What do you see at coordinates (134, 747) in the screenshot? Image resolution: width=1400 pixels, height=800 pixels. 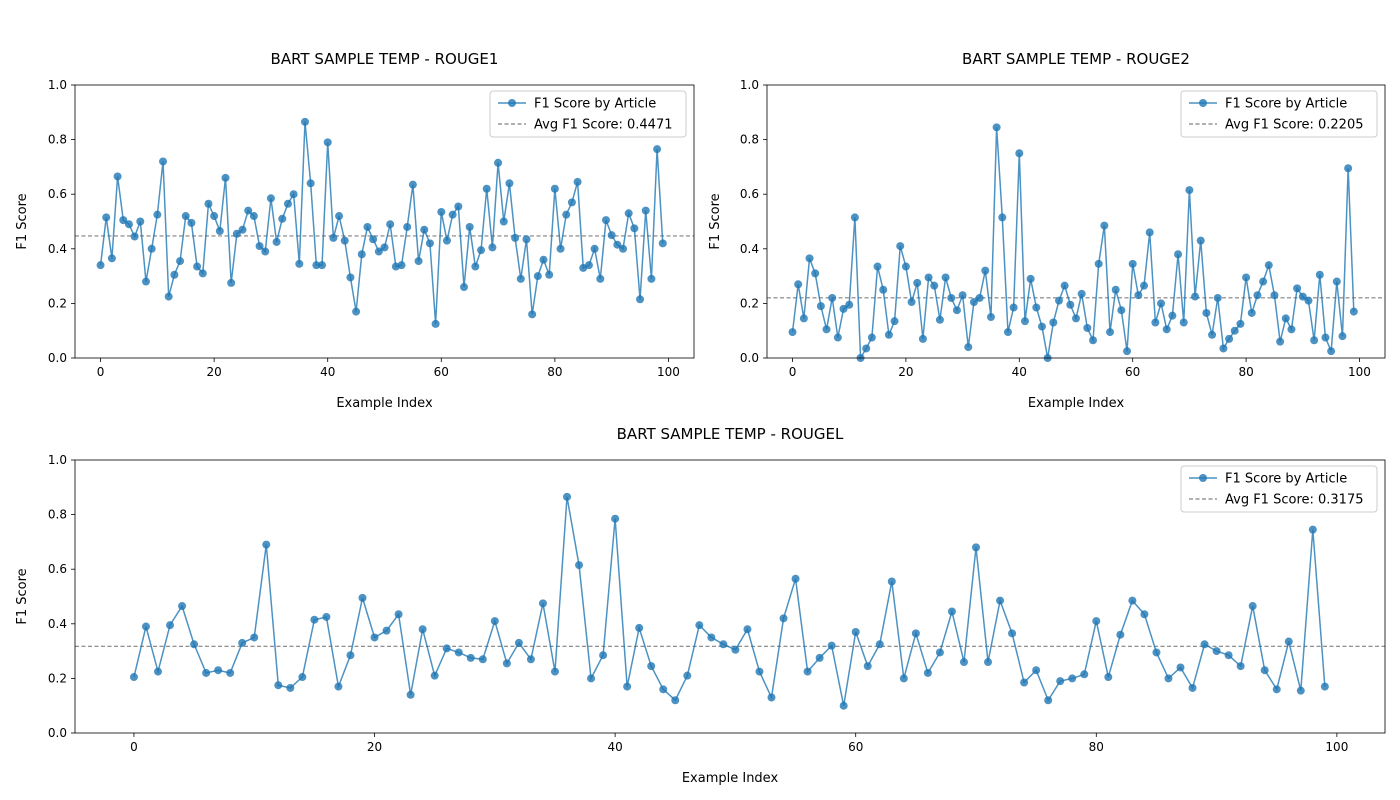 I see `x-tick-label: 0` at bounding box center [134, 747].